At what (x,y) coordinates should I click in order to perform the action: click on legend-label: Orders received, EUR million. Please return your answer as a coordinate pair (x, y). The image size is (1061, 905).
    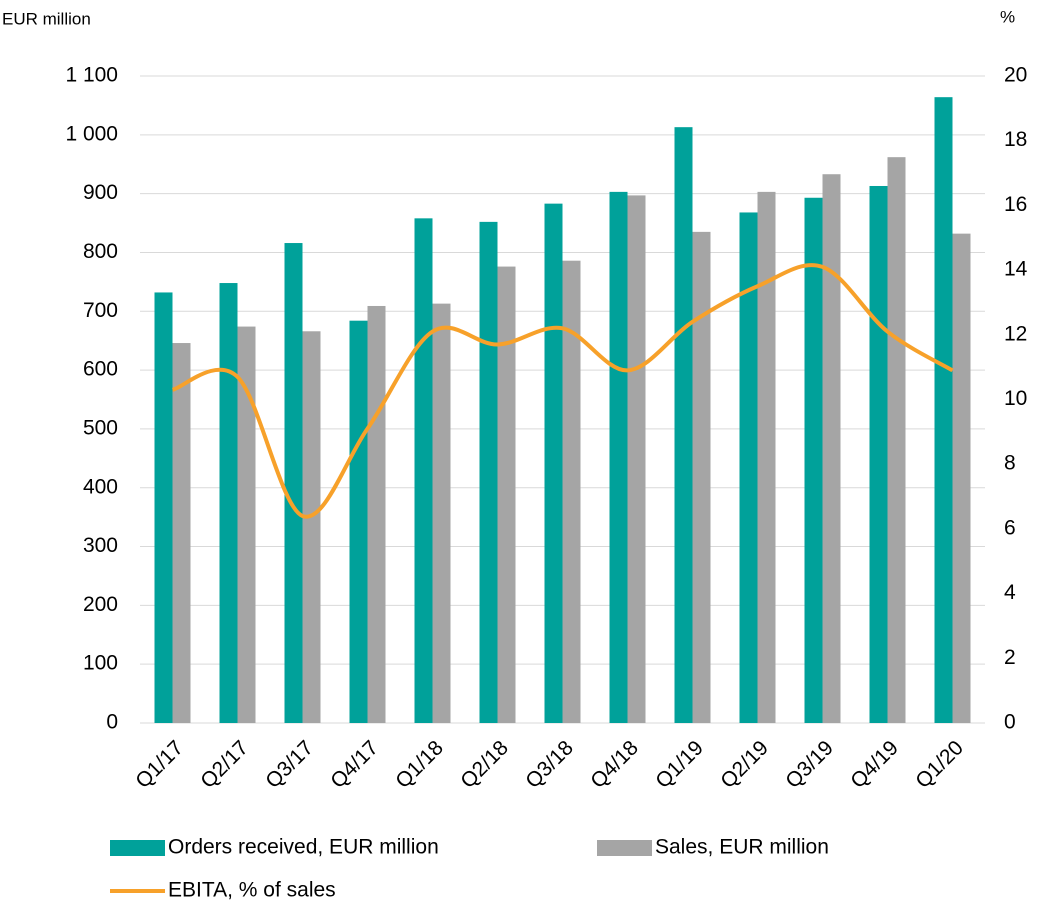
    Looking at the image, I should click on (303, 847).